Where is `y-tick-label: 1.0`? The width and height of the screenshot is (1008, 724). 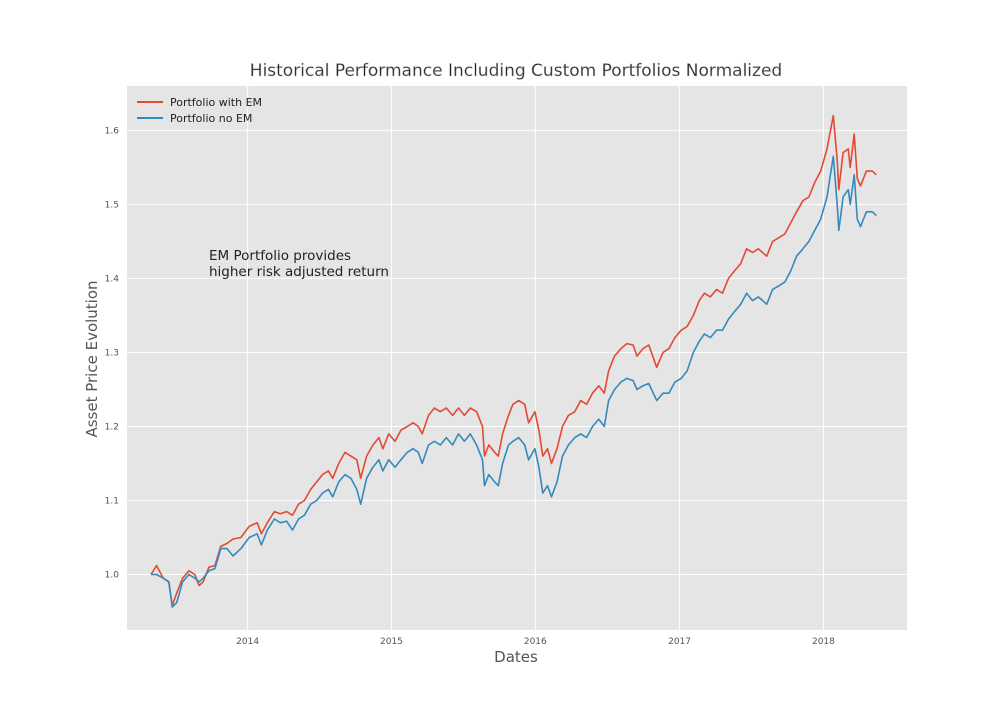
y-tick-label: 1.0 is located at coordinates (112, 575).